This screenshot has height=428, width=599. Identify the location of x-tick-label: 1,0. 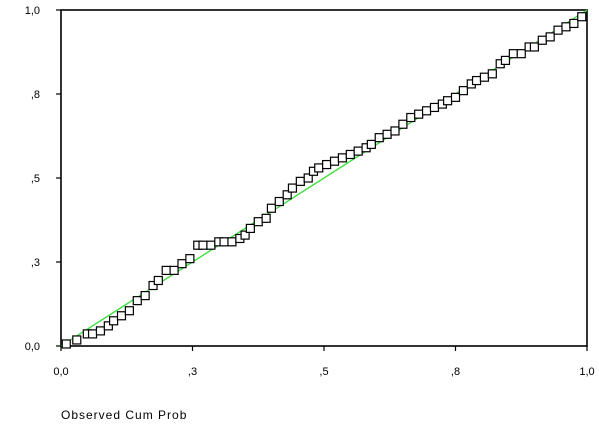
(586, 372).